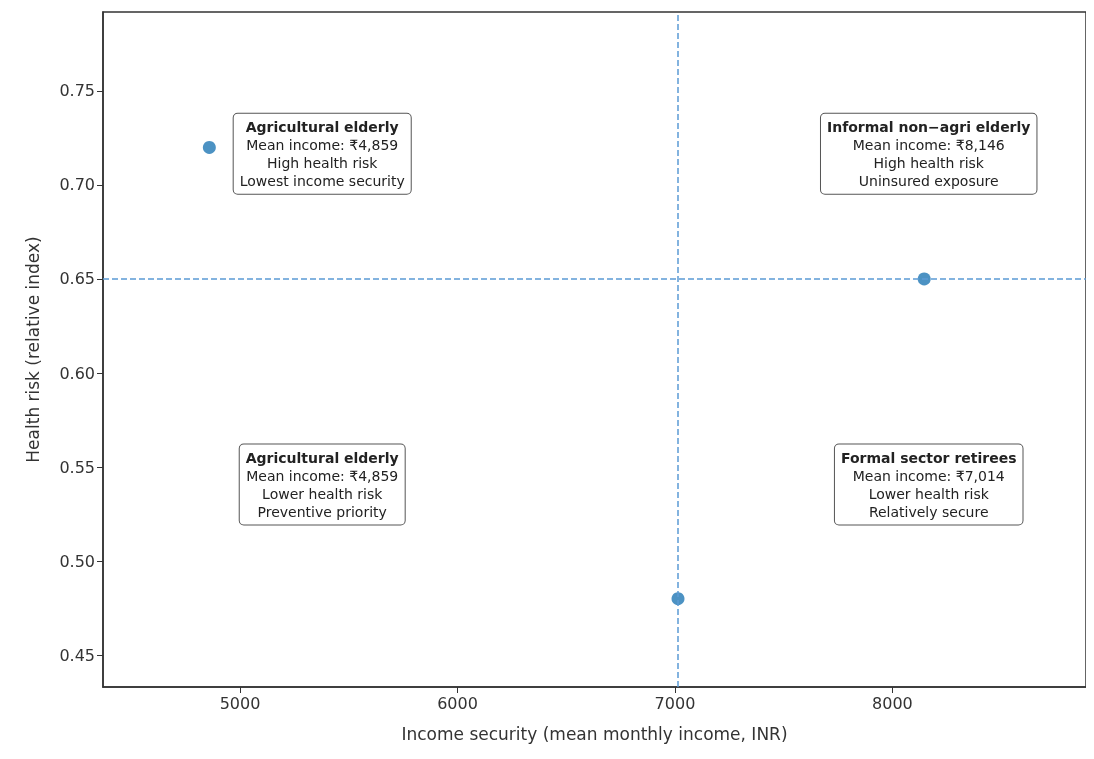 The width and height of the screenshot is (1094, 759). I want to click on annotation: Agricultural elderly Mean income: ₹4,859 Lower health risk Preventive priority, so click(322, 484).